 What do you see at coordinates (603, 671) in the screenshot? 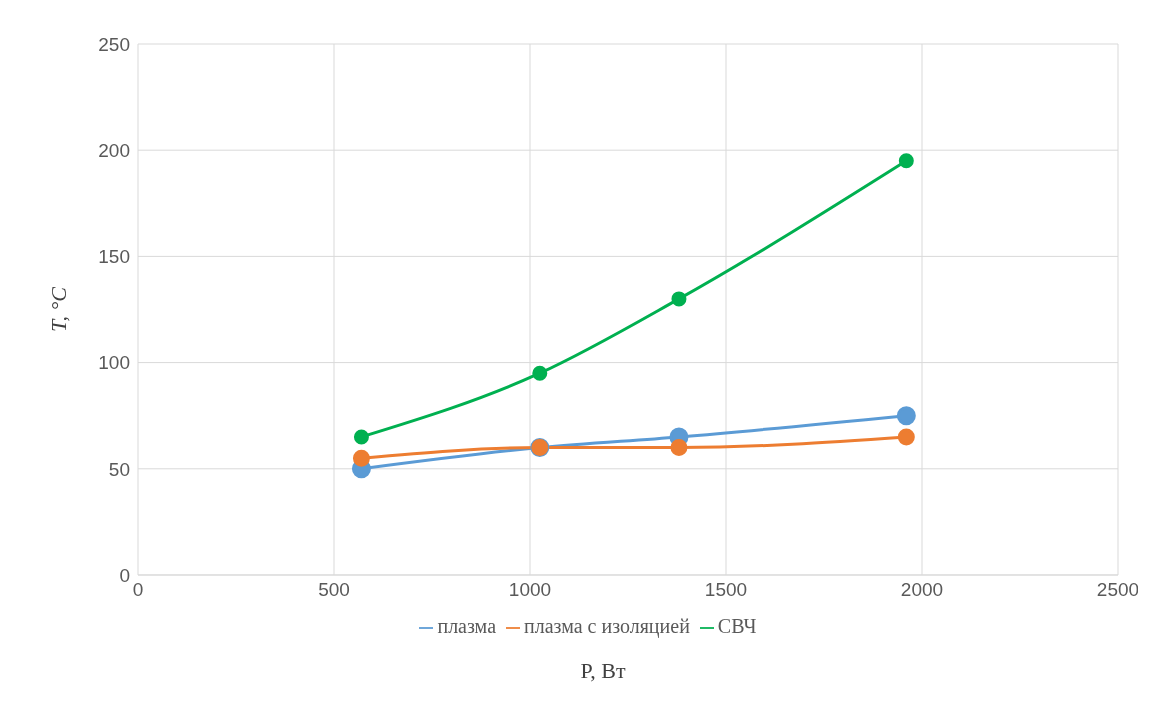
I see `x-axis-title: P, Вт` at bounding box center [603, 671].